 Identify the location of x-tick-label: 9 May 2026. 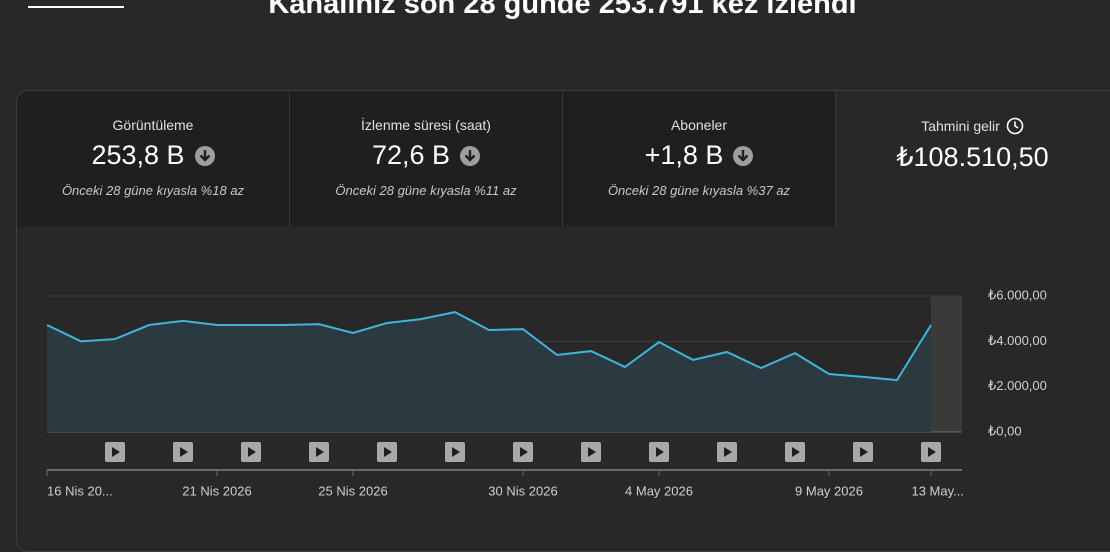
(829, 490).